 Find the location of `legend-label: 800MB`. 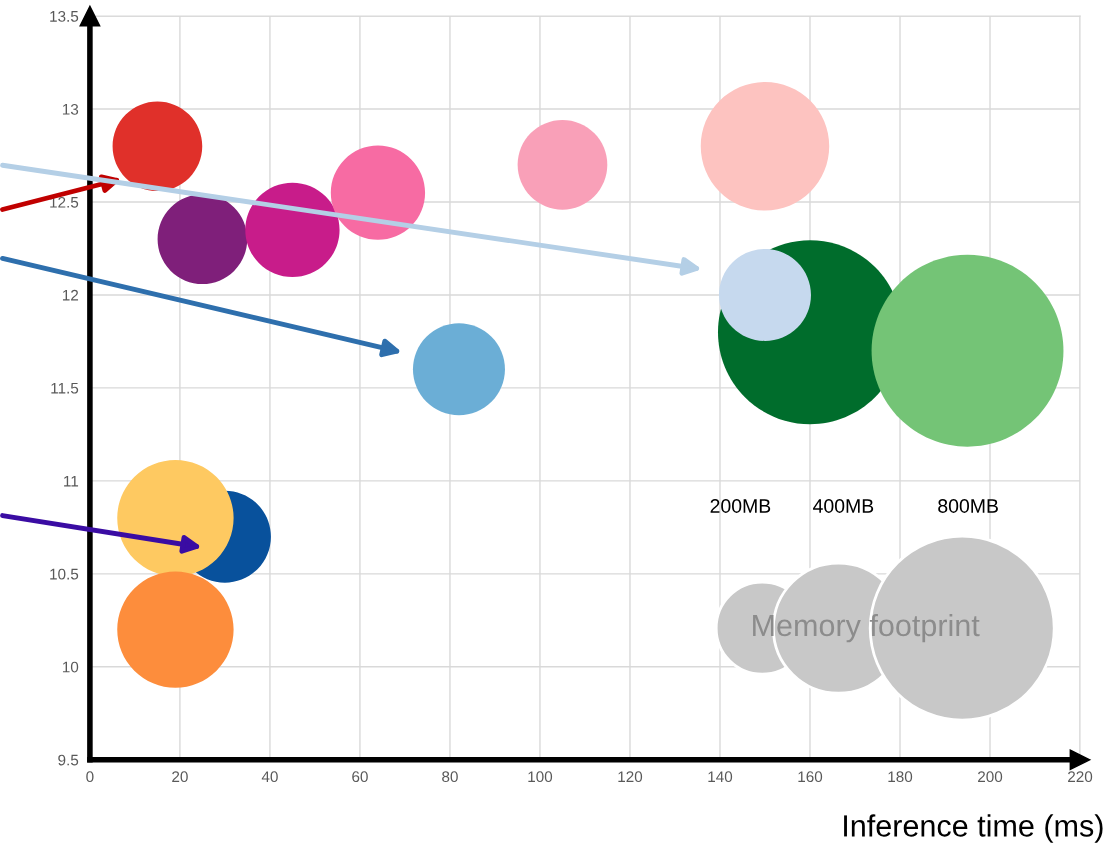

legend-label: 800MB is located at coordinates (968, 506).